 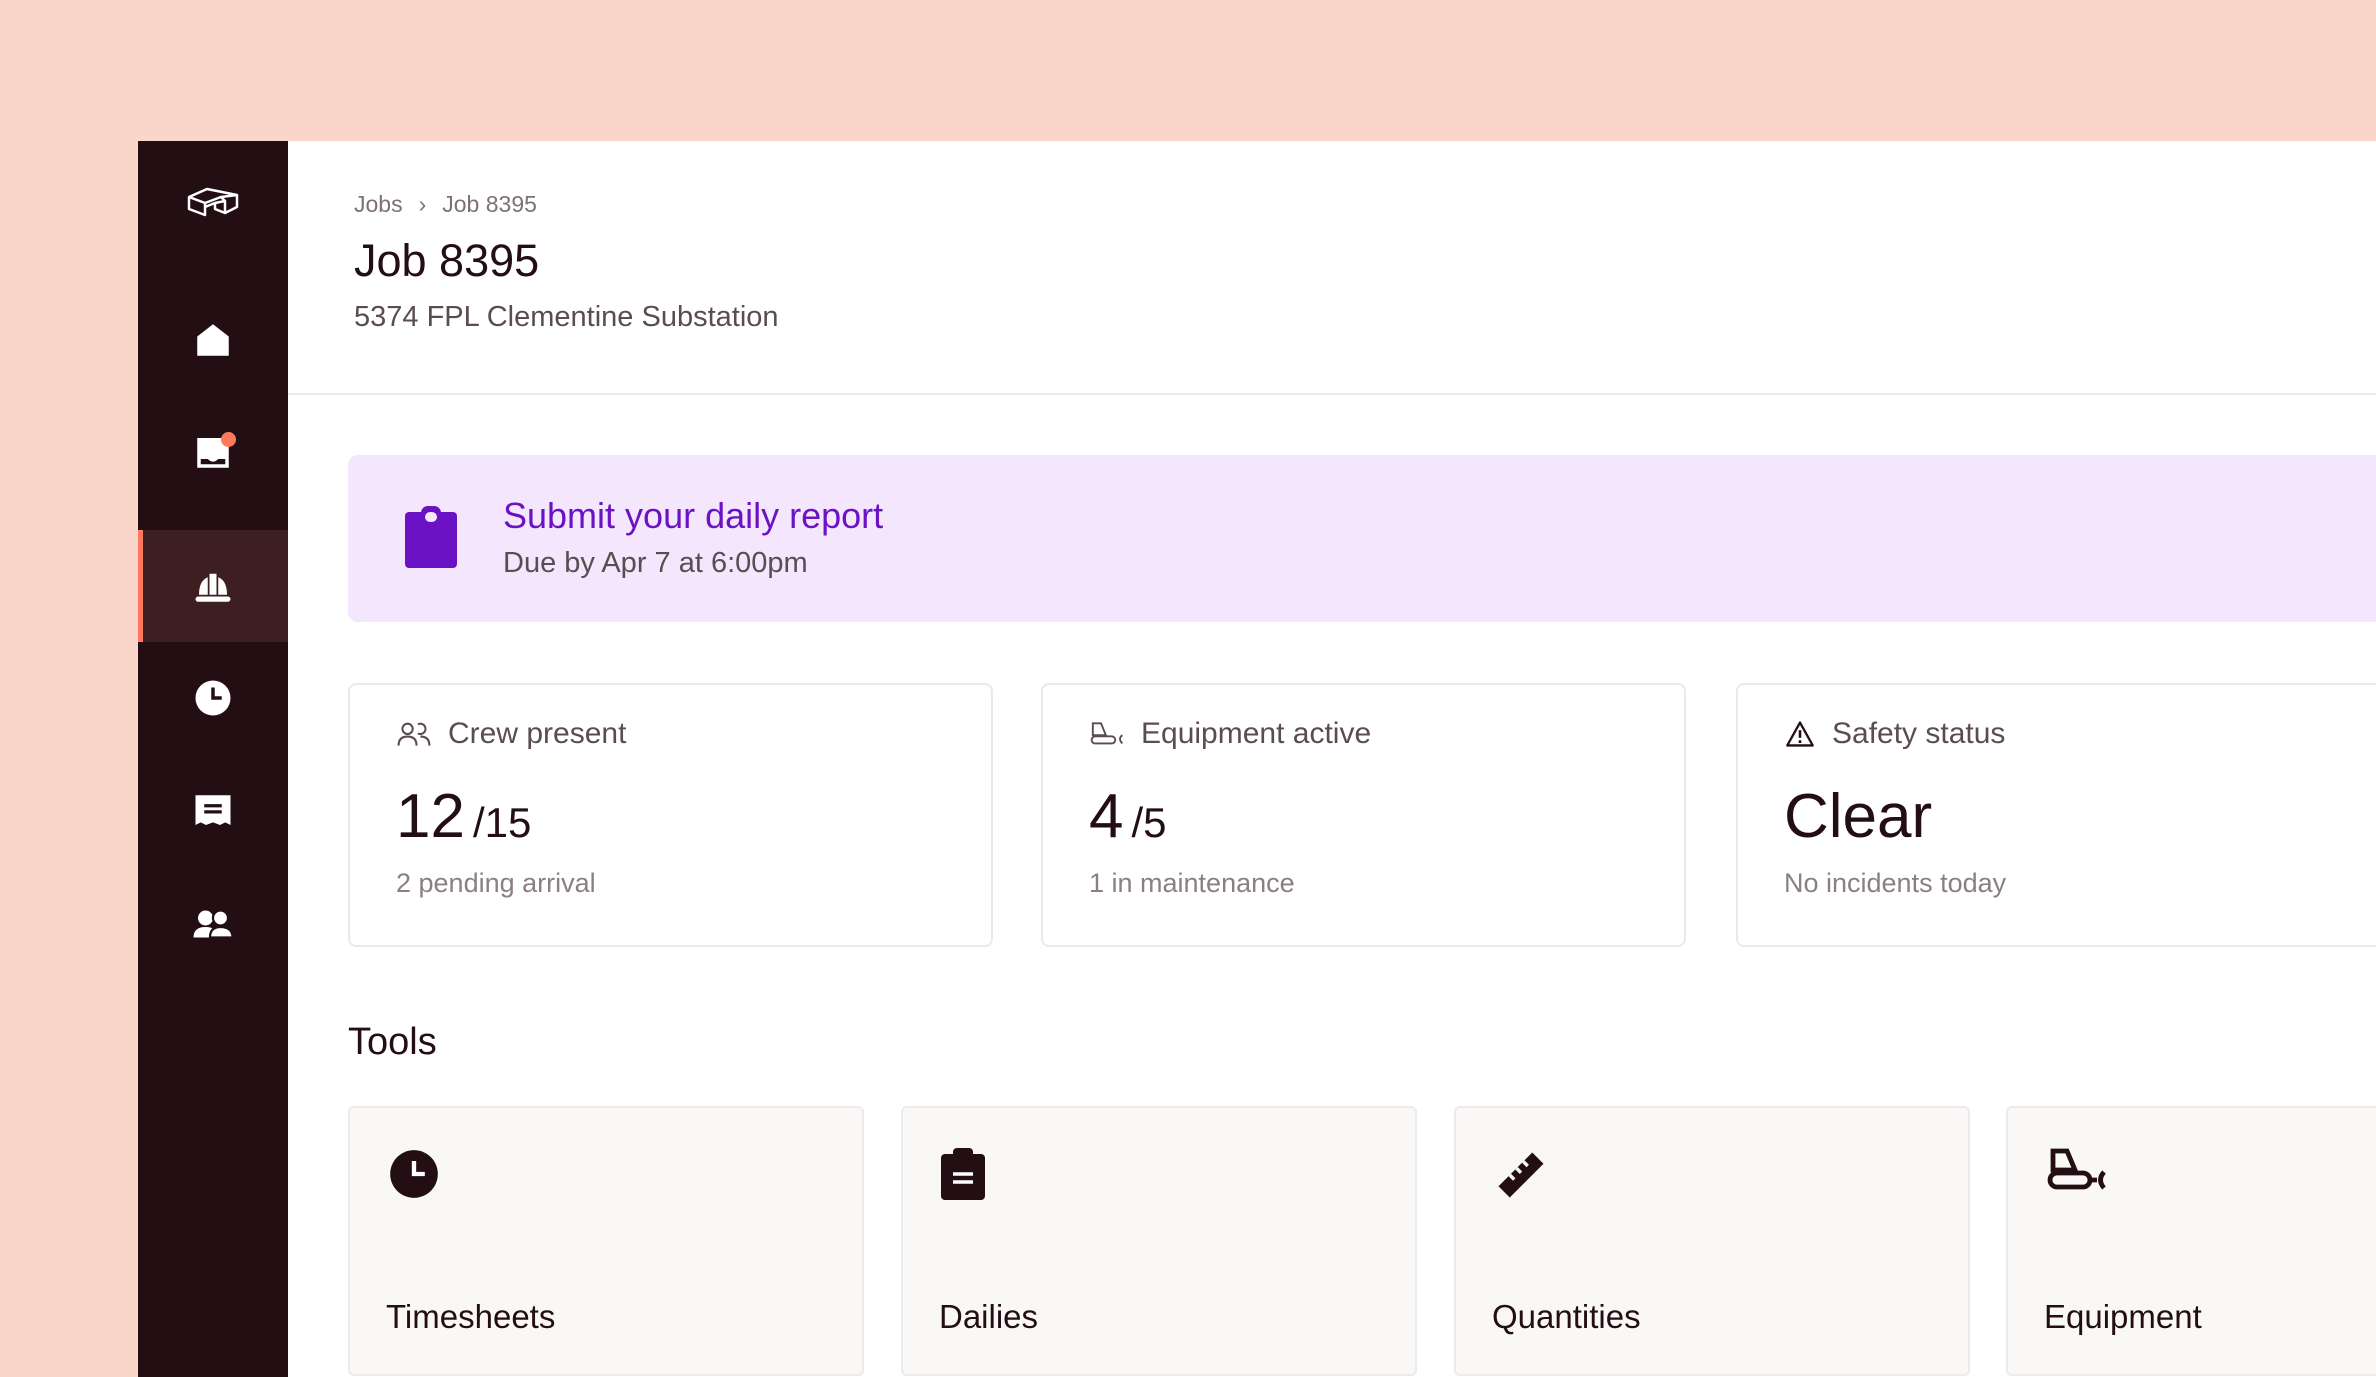 I want to click on sidebar-item-receipts, so click(x=213, y=811).